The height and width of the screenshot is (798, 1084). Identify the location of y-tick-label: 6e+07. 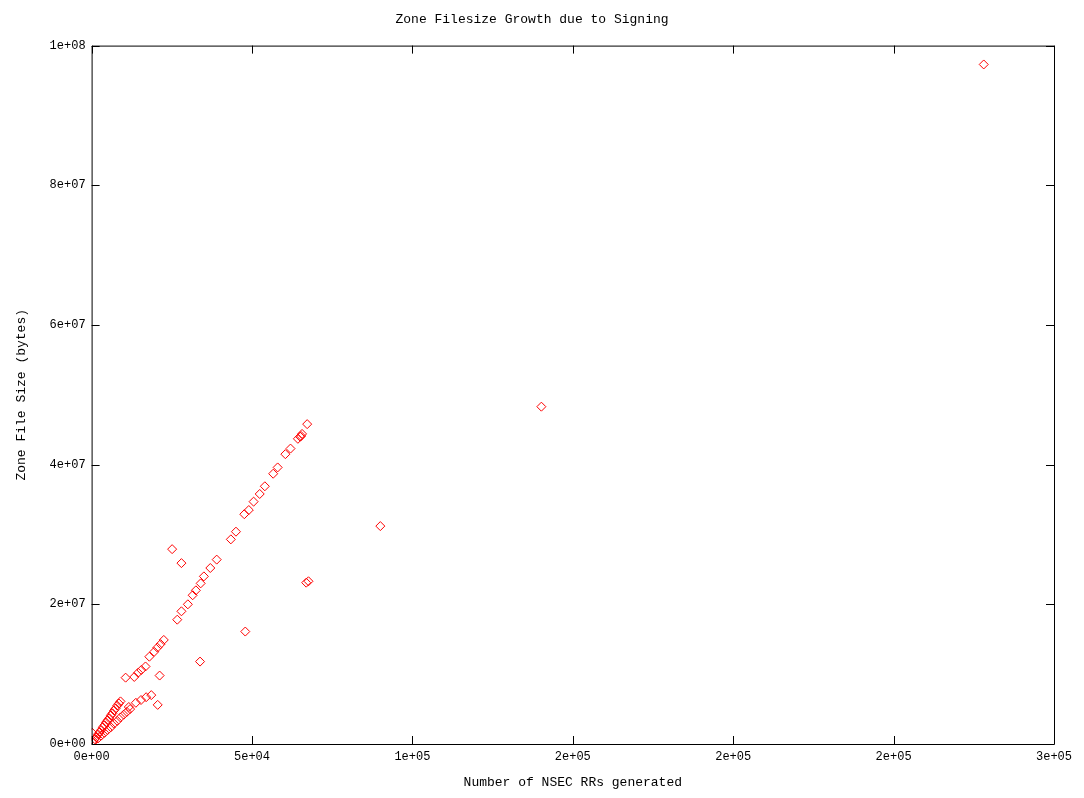
(67, 325).